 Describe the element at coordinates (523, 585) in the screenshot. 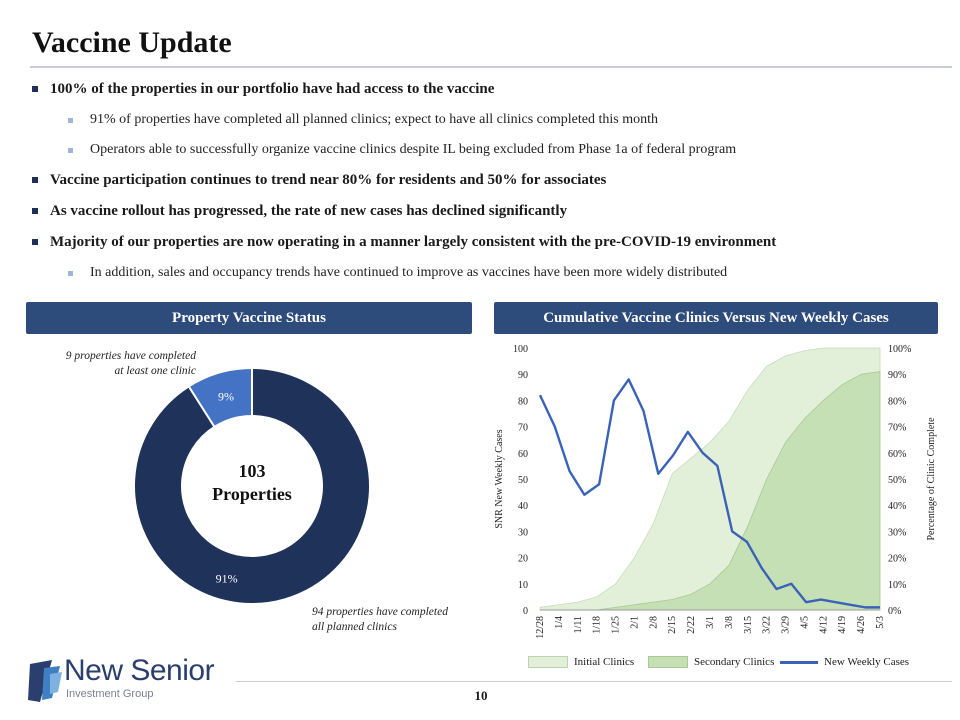

I see `y-tick-label: 10` at that location.